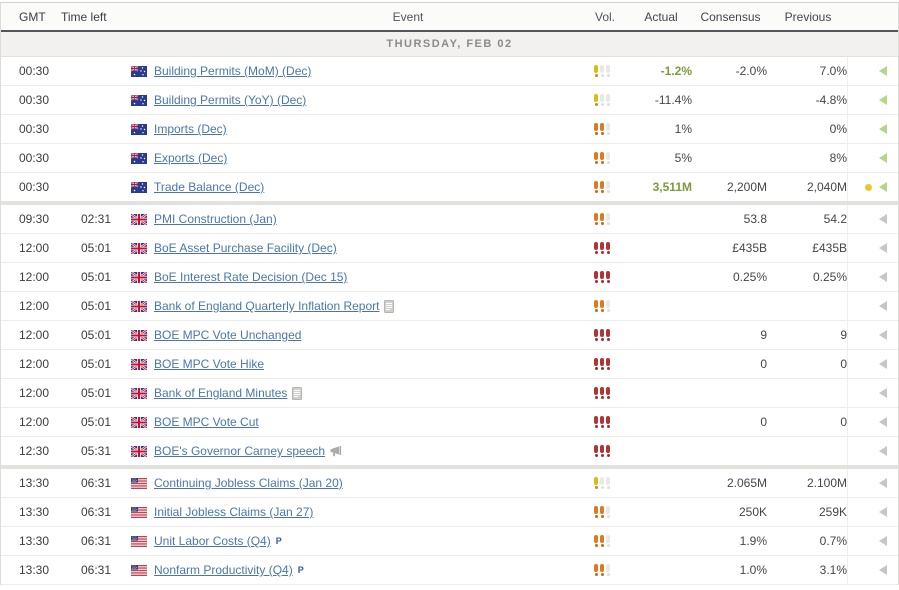 The image size is (899, 590). What do you see at coordinates (449, 393) in the screenshot?
I see `event-row: 12:00 05:01 Bank of England Minutes` at bounding box center [449, 393].